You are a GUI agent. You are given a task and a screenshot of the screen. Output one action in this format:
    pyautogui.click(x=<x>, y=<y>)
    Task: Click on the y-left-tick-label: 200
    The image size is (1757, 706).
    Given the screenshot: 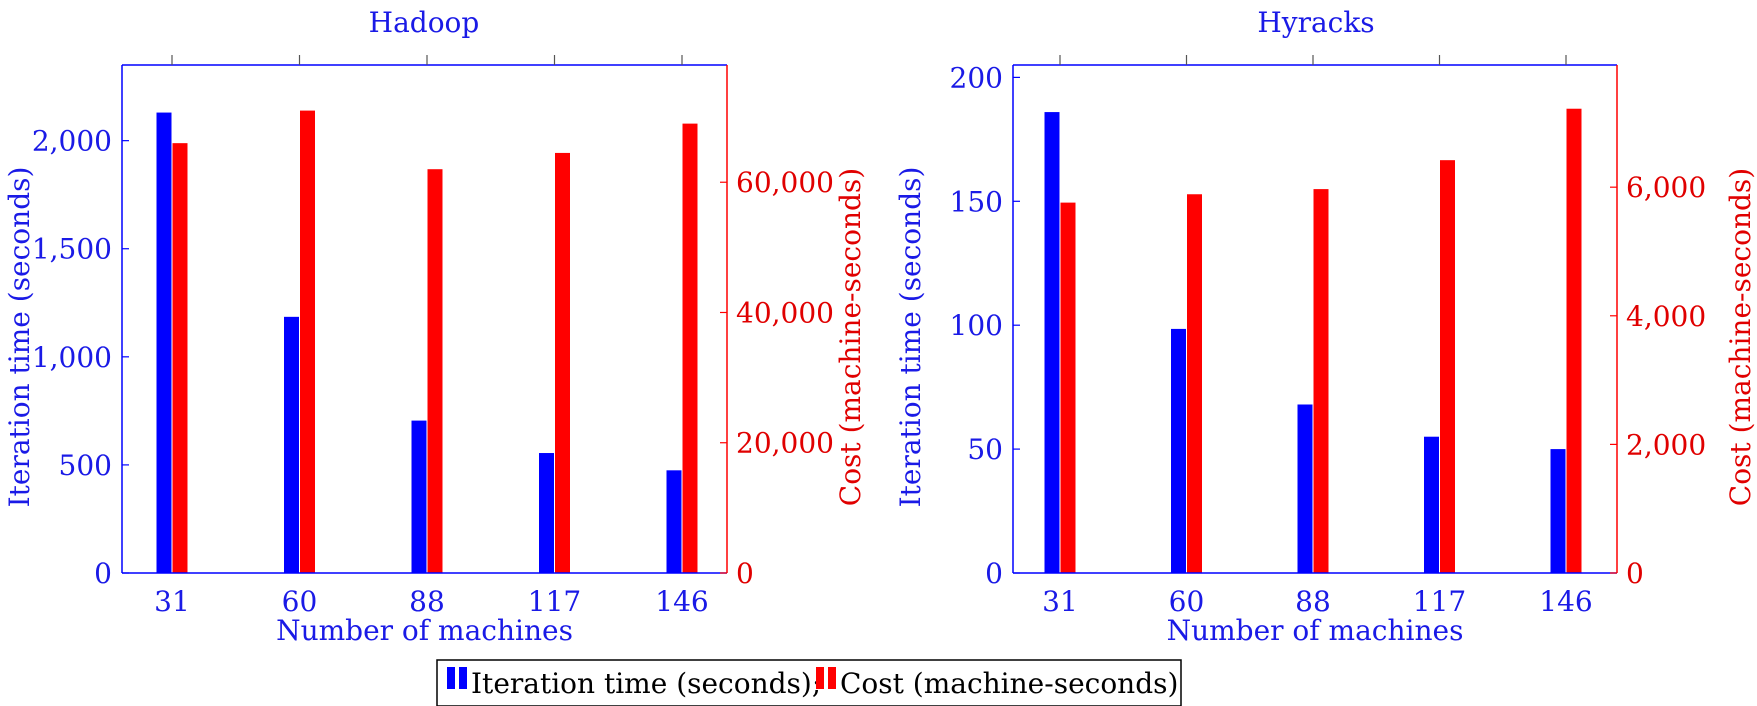 What is the action you would take?
    pyautogui.click(x=976, y=77)
    